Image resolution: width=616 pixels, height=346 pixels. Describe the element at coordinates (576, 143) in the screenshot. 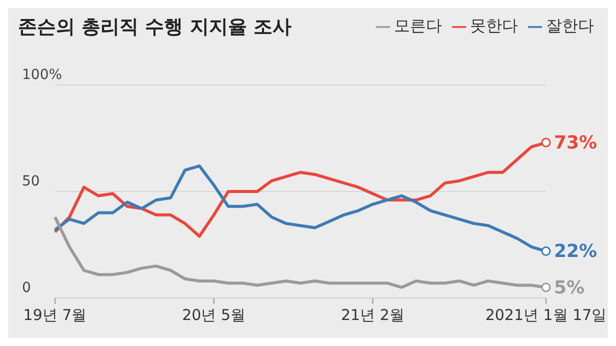

I see `data-label: 73%` at that location.